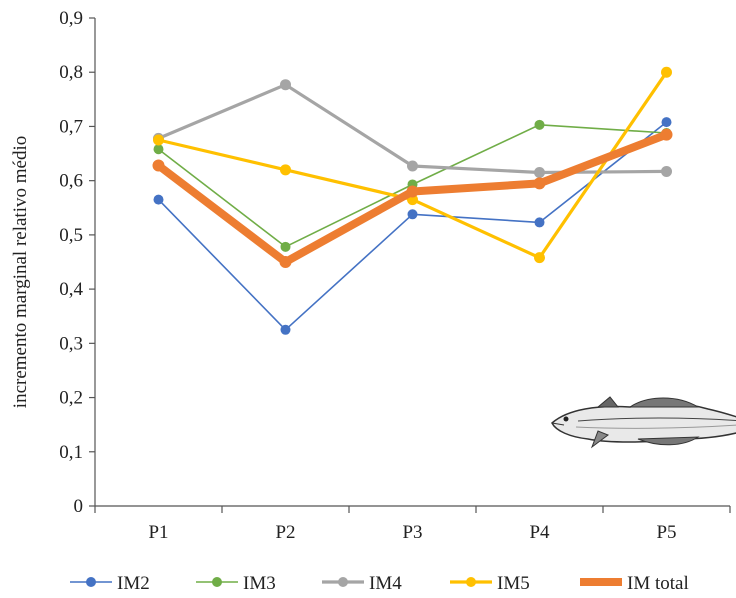 Image resolution: width=736 pixels, height=598 pixels. Describe the element at coordinates (71, 343) in the screenshot. I see `y-tick-label: 0,3` at that location.